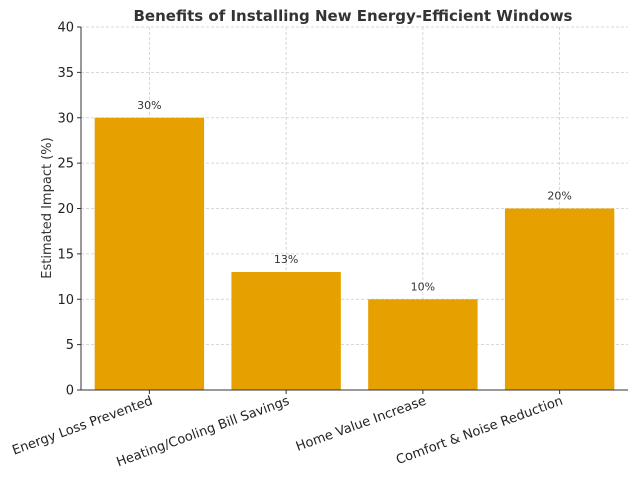  I want to click on bar-data-label: 30%, so click(149, 105).